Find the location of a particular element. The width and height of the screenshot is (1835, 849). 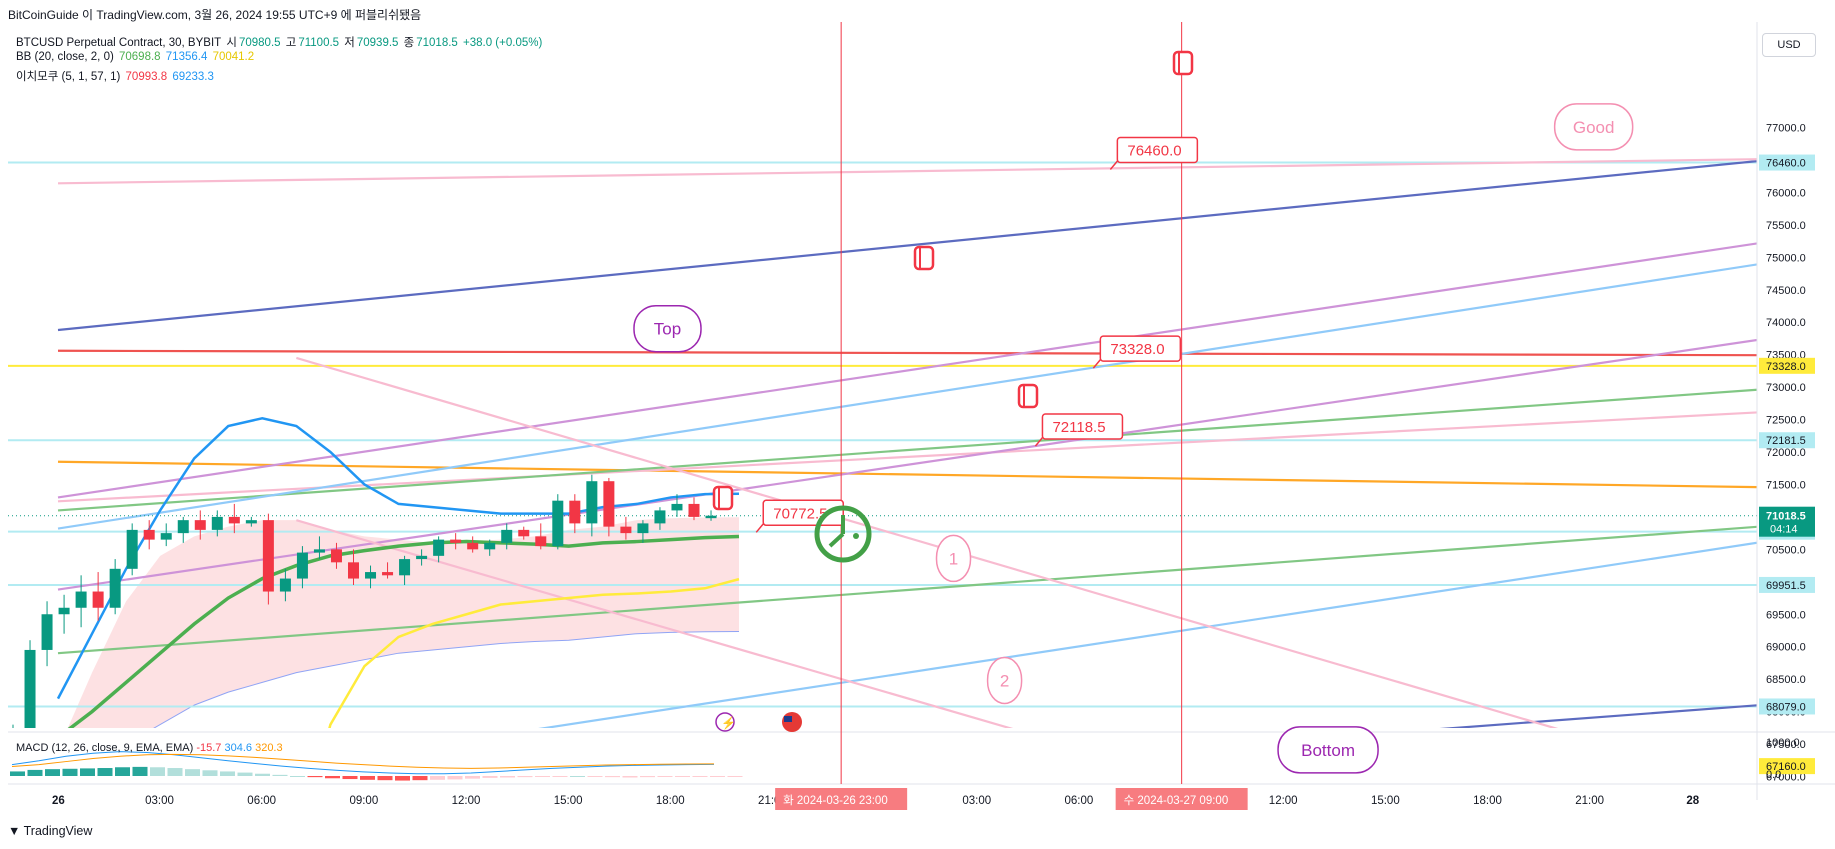

close-value: 71018.5 is located at coordinates (437, 43).